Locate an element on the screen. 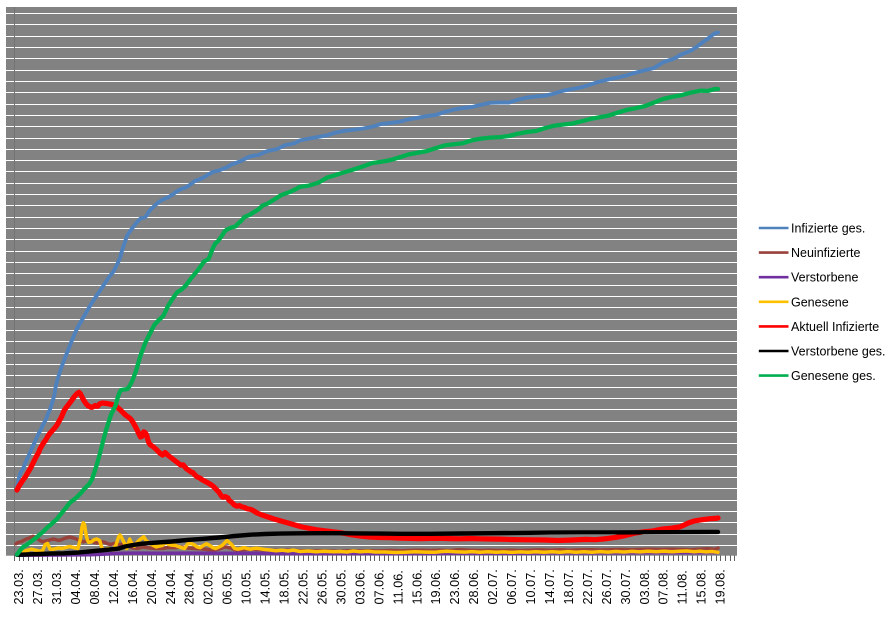 The width and height of the screenshot is (893, 619). svg-text: 22.05. is located at coordinates (304, 586).